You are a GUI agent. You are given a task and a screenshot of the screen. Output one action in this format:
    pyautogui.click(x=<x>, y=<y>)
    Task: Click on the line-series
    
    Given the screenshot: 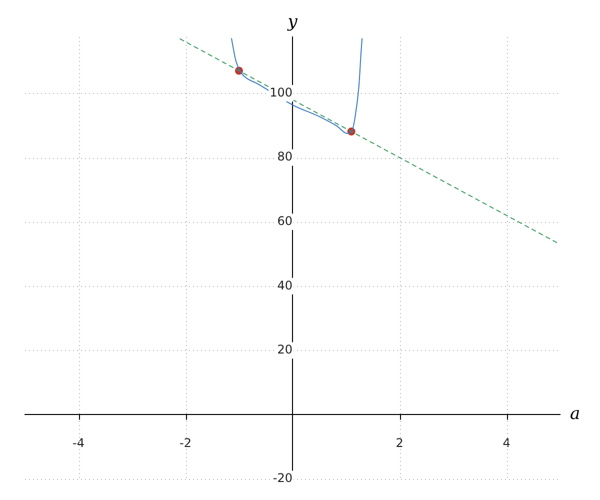 What is the action you would take?
    pyautogui.click(x=297, y=86)
    